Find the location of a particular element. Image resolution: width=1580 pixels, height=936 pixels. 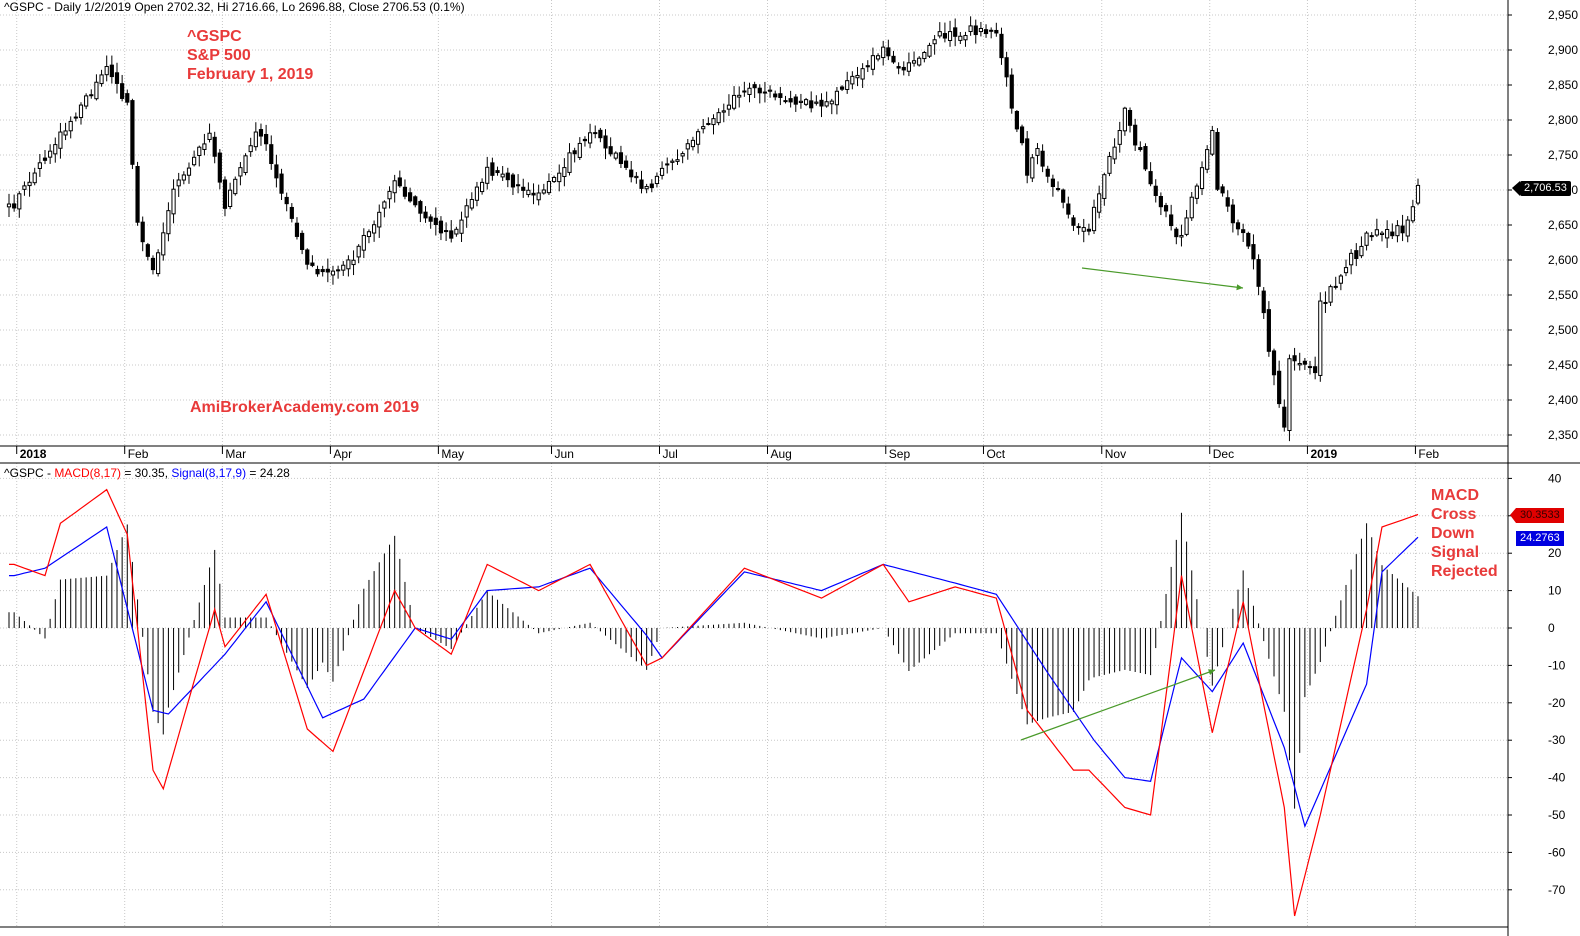

macd-y-tick-label: -40 is located at coordinates (1557, 778).